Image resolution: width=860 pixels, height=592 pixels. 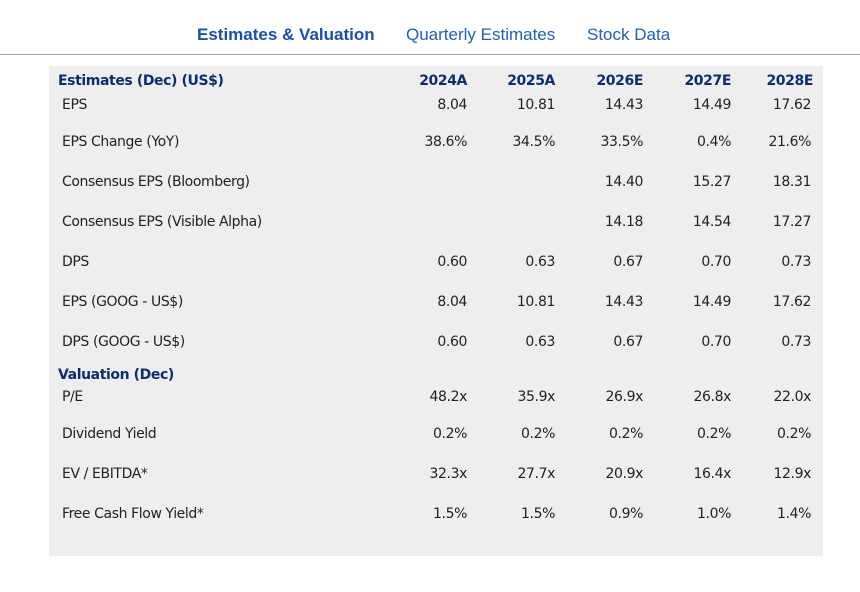 What do you see at coordinates (443, 81) in the screenshot?
I see `column-header: 2024A` at bounding box center [443, 81].